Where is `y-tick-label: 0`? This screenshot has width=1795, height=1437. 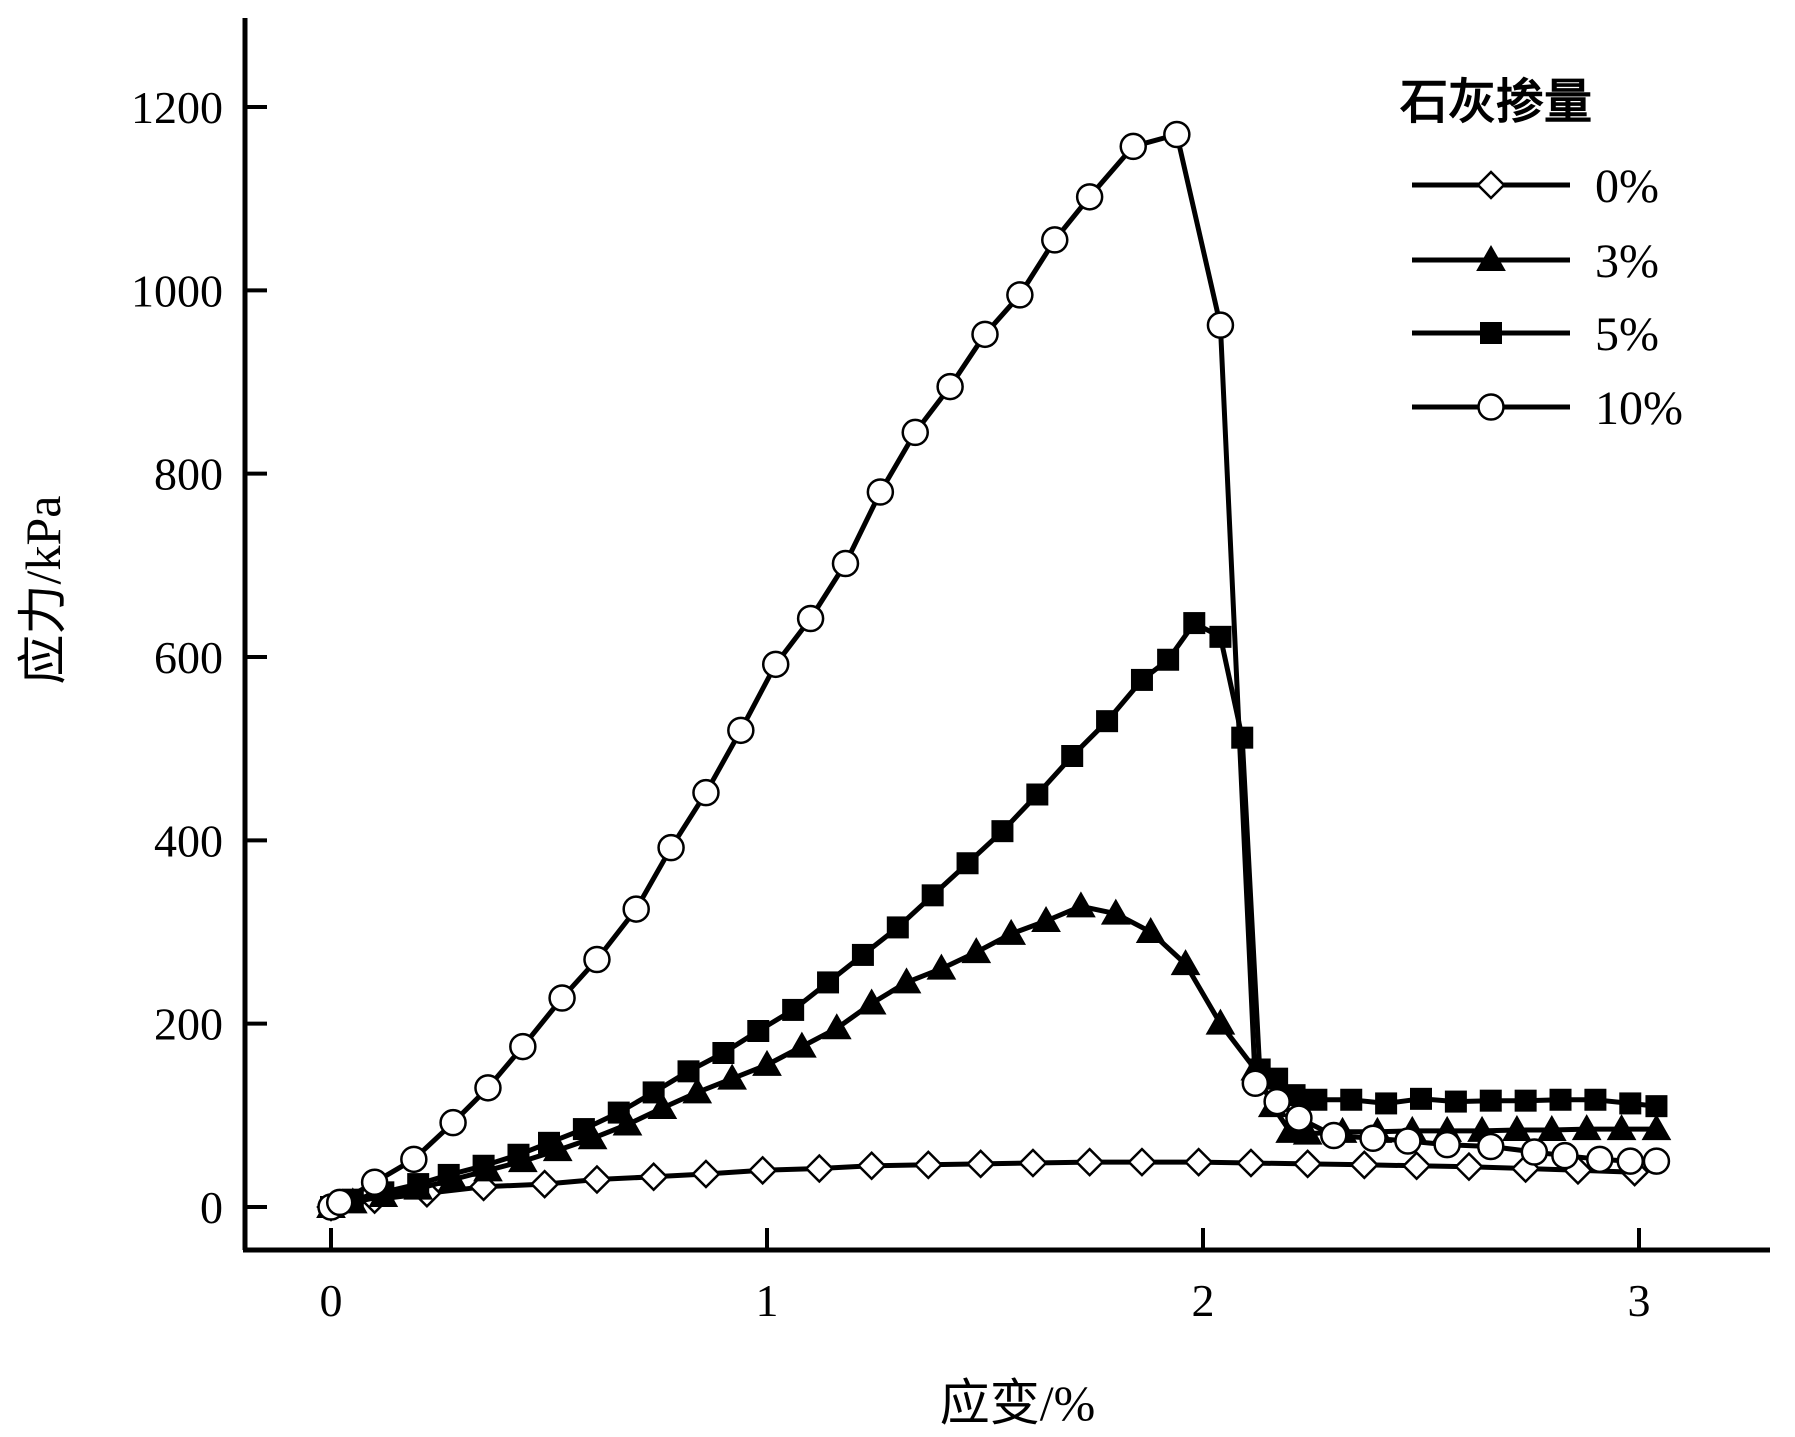 y-tick-label: 0 is located at coordinates (211, 1207).